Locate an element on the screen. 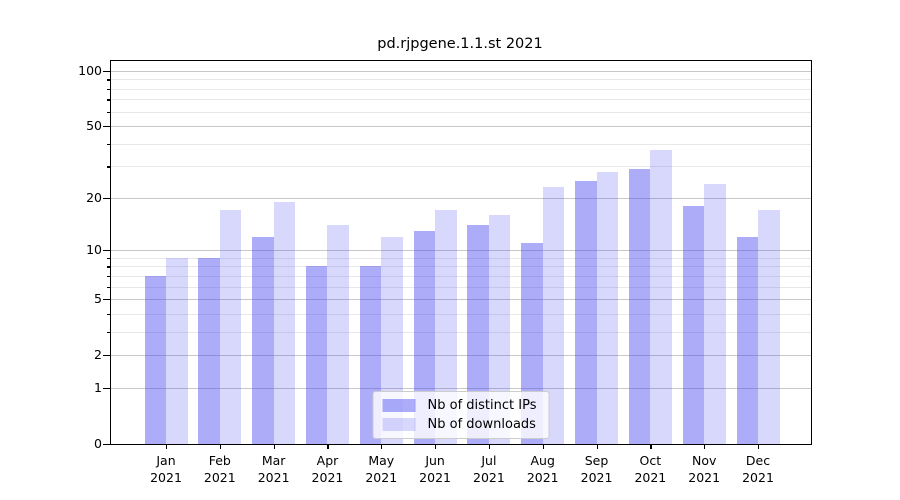 The width and height of the screenshot is (900, 500). legend-entry-distinct-ips: Nb of distinct IPs is located at coordinates (459, 405).